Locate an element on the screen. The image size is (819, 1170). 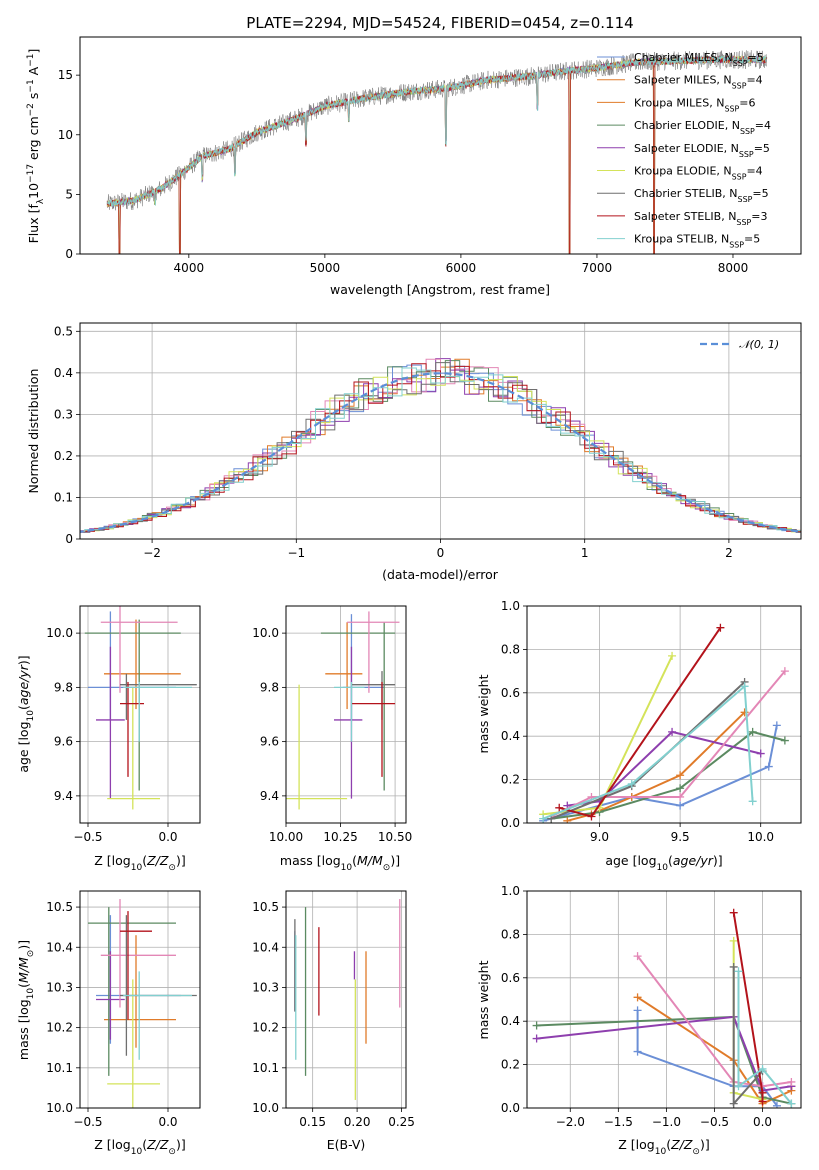
x-tick-label: −1 is located at coordinates (296, 553).